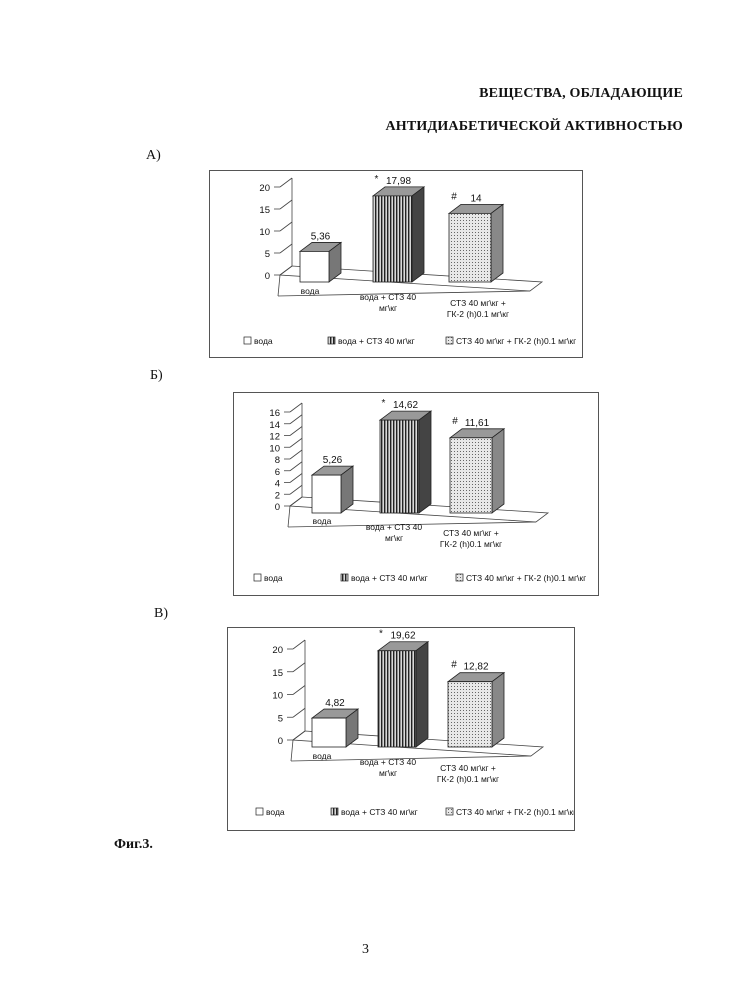 This screenshot has height=999, width=731. I want to click on data-label: 11,61, so click(477, 423).